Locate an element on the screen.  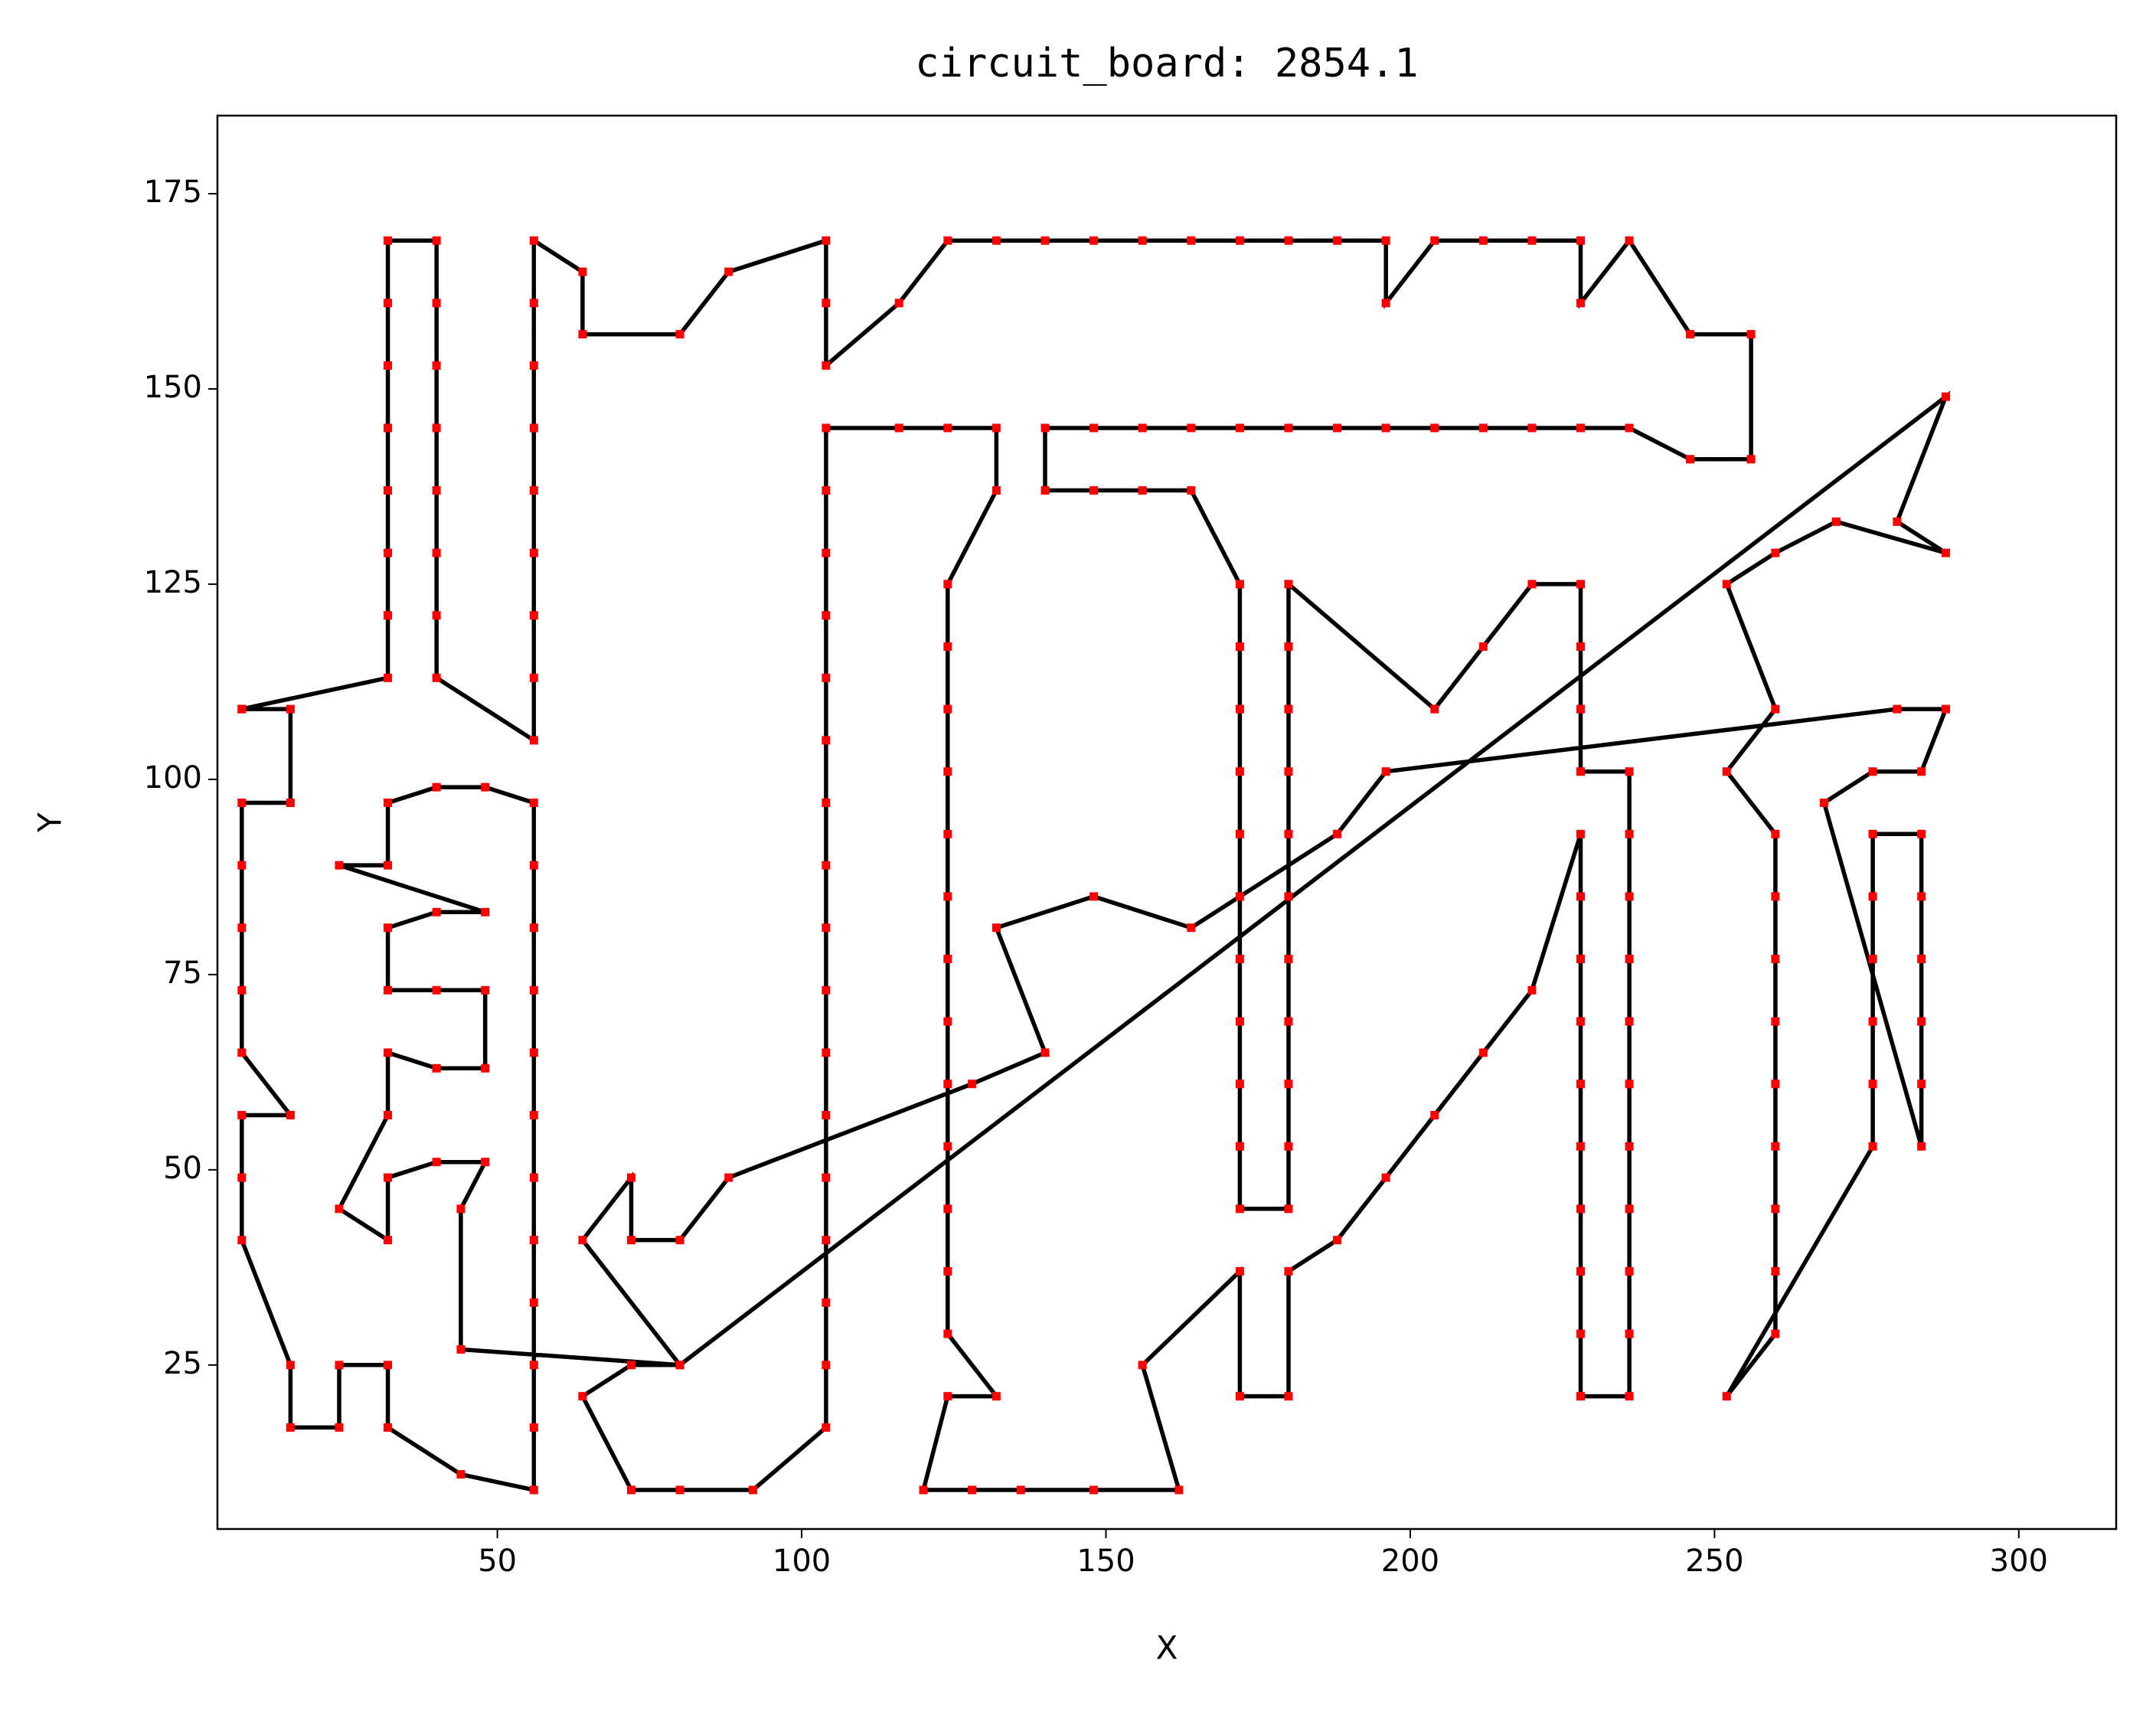
y-axis-label: Y is located at coordinates (50, 822).